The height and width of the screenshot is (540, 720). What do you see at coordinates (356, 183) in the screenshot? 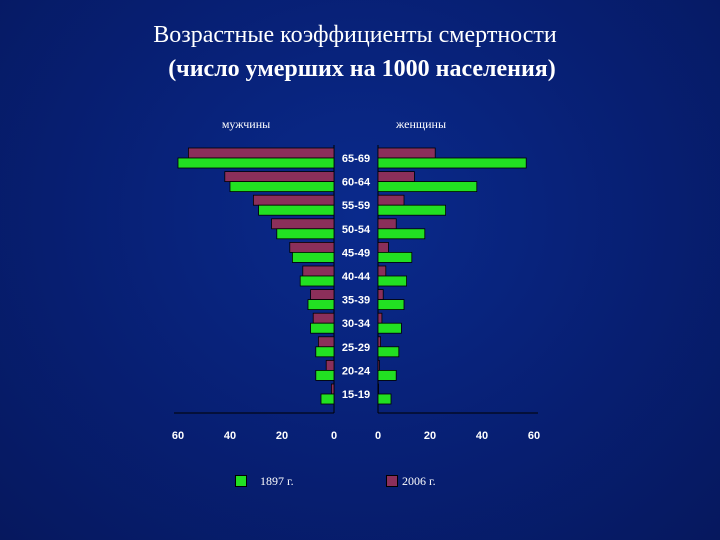
I see `category-label-60-64: 60-64` at bounding box center [356, 183].